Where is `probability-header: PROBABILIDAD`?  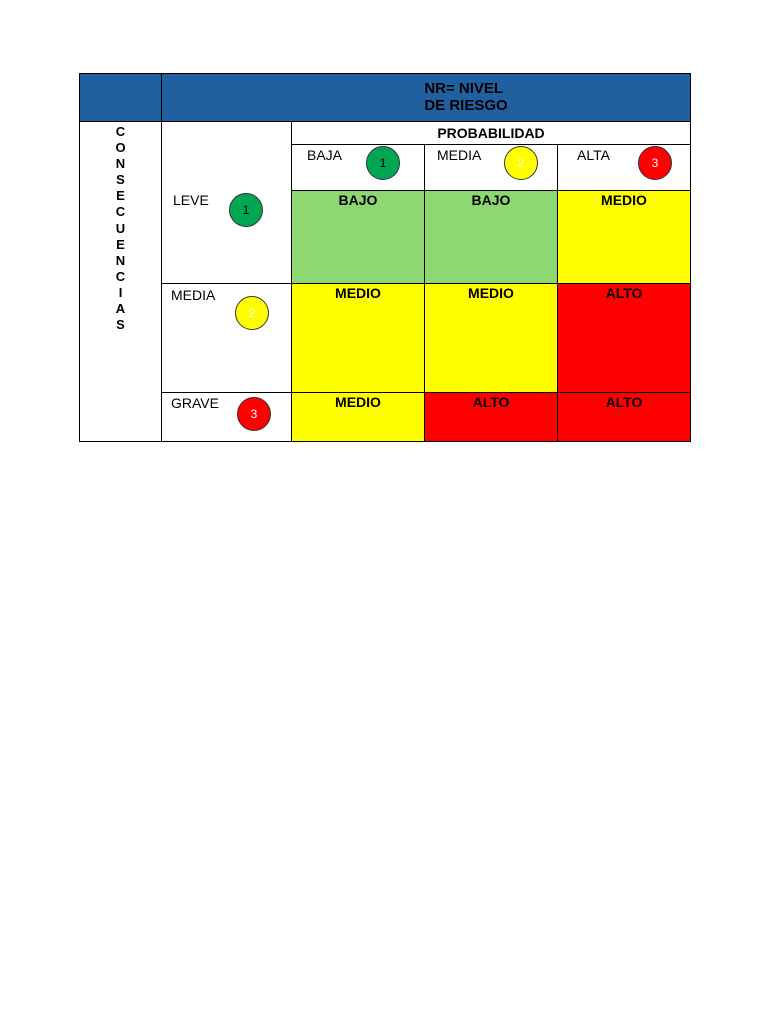
probability-header: PROBABILIDAD is located at coordinates (491, 133).